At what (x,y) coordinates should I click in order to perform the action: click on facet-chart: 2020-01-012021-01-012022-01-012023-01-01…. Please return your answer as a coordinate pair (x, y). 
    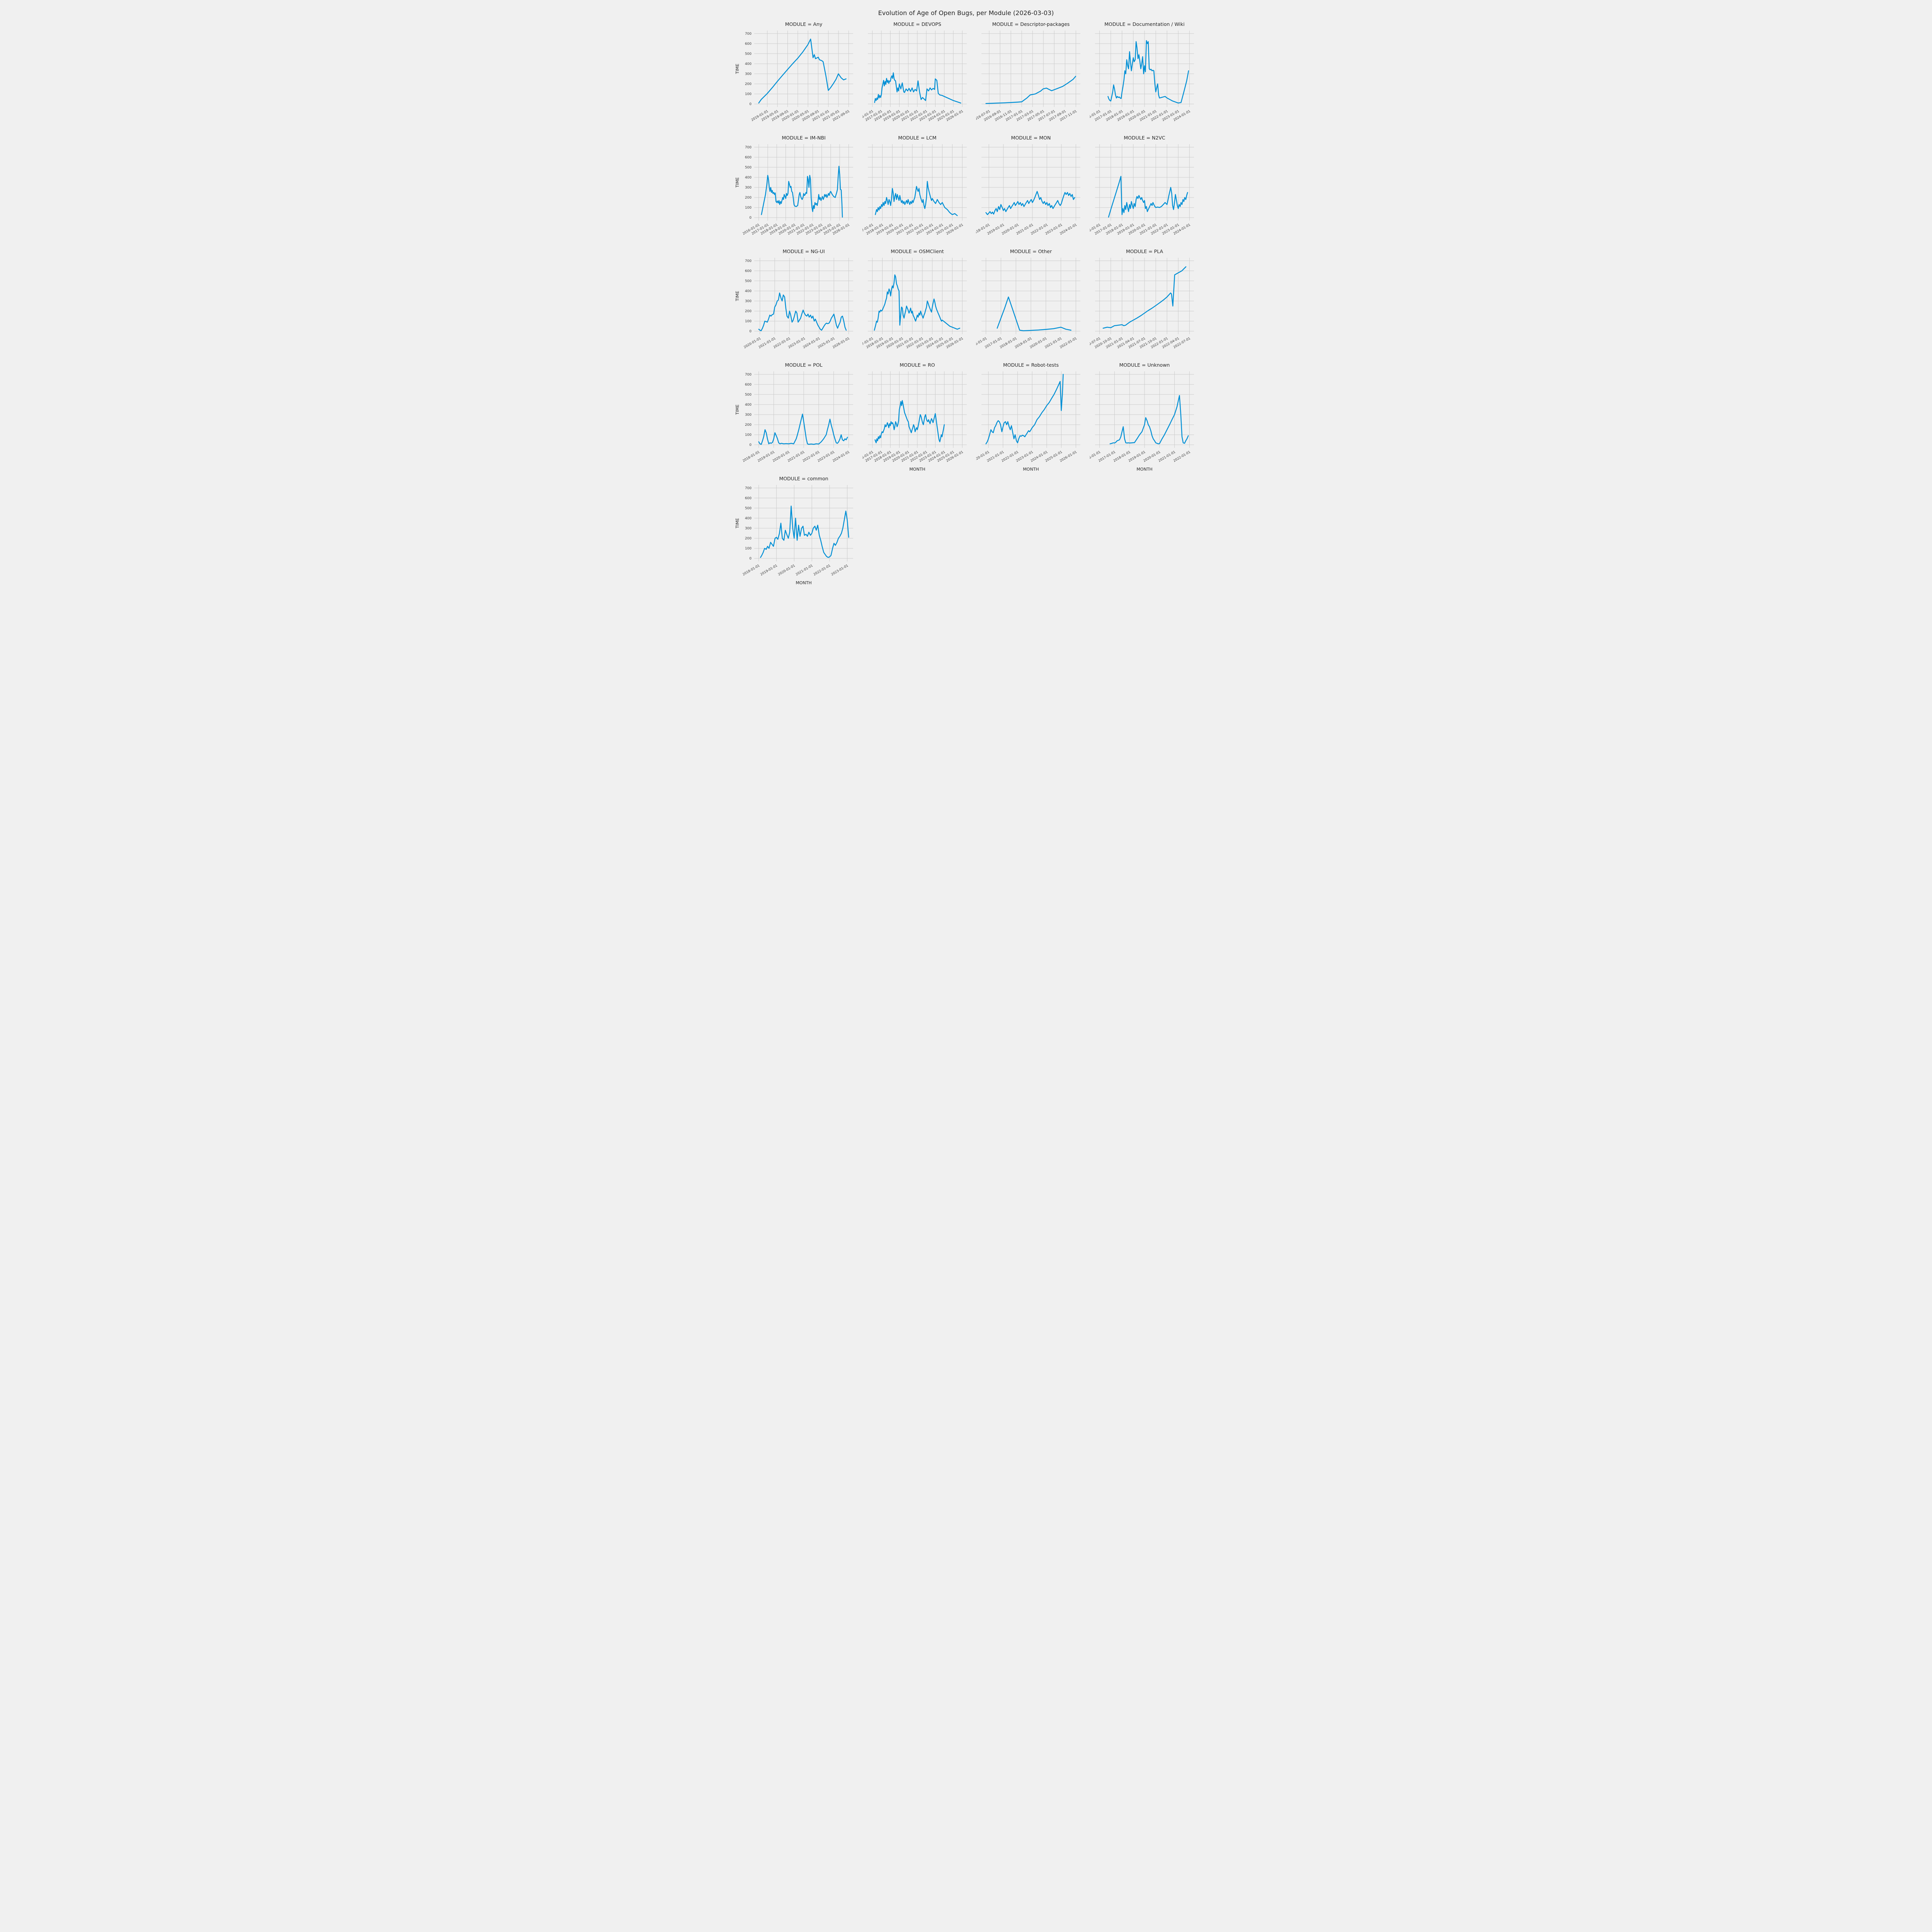
    Looking at the image, I should click on (1026, 417).